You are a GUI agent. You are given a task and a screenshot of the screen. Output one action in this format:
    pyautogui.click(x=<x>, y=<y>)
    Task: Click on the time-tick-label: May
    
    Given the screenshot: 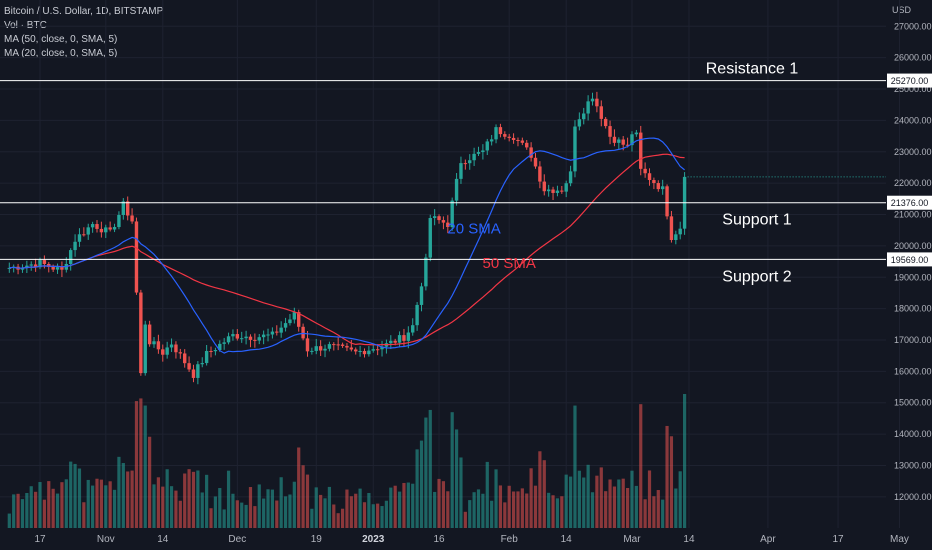 What is the action you would take?
    pyautogui.click(x=899, y=539)
    